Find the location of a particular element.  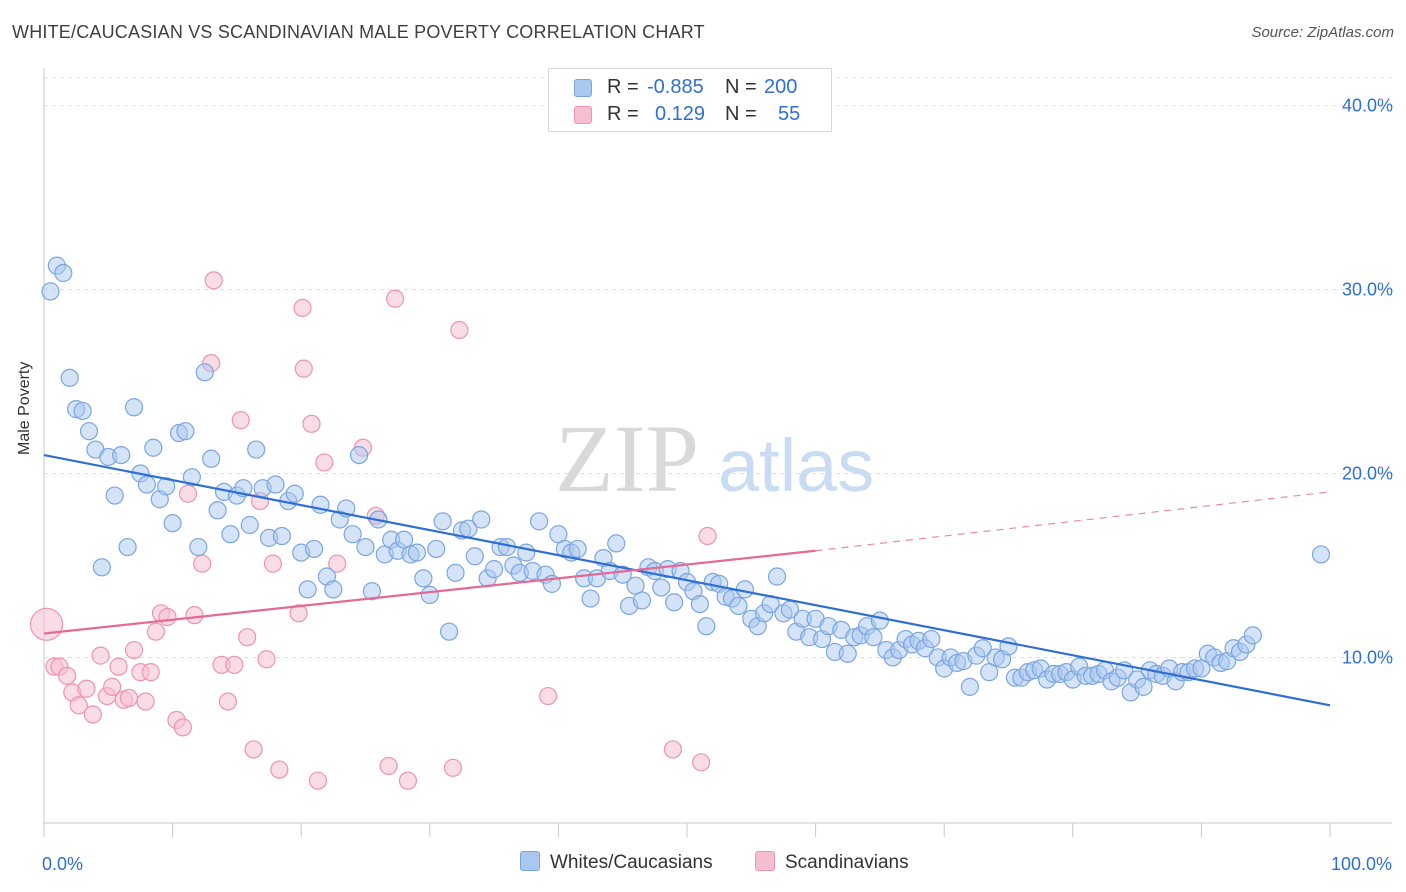

r-value: 0.129 is located at coordinates (680, 114).